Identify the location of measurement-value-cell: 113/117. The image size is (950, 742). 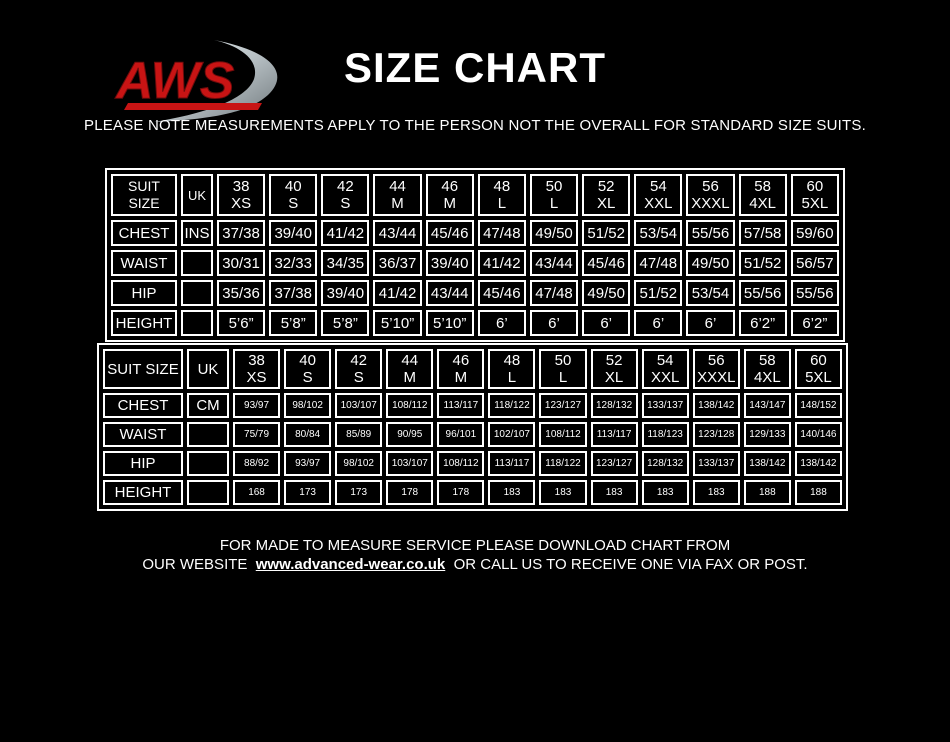
(461, 405).